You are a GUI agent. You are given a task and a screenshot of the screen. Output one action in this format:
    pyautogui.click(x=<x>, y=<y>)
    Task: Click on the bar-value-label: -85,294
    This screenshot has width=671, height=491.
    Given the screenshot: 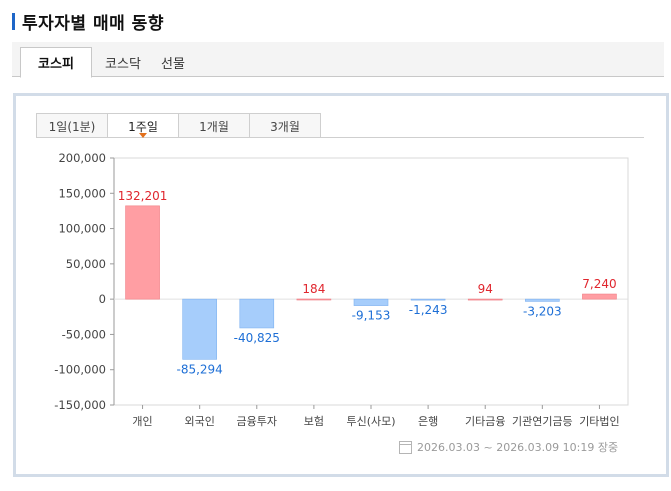 What is the action you would take?
    pyautogui.click(x=200, y=369)
    